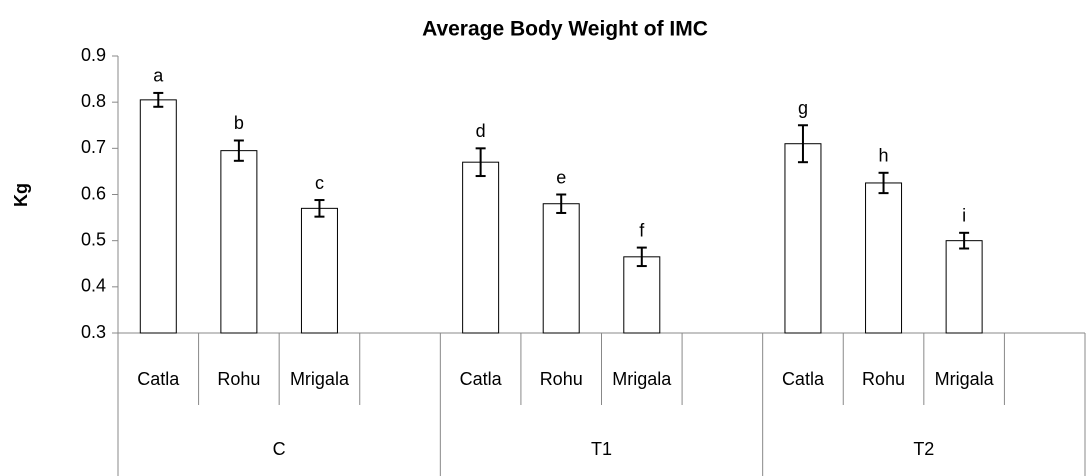 The image size is (1089, 476). Describe the element at coordinates (93, 239) in the screenshot. I see `y-tick-label: 0.5` at that location.